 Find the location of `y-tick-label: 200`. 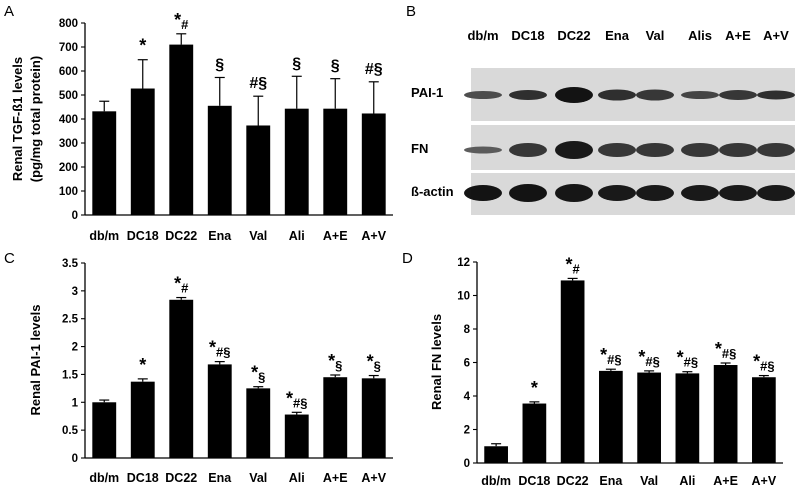

y-tick-label: 200 is located at coordinates (68, 168).